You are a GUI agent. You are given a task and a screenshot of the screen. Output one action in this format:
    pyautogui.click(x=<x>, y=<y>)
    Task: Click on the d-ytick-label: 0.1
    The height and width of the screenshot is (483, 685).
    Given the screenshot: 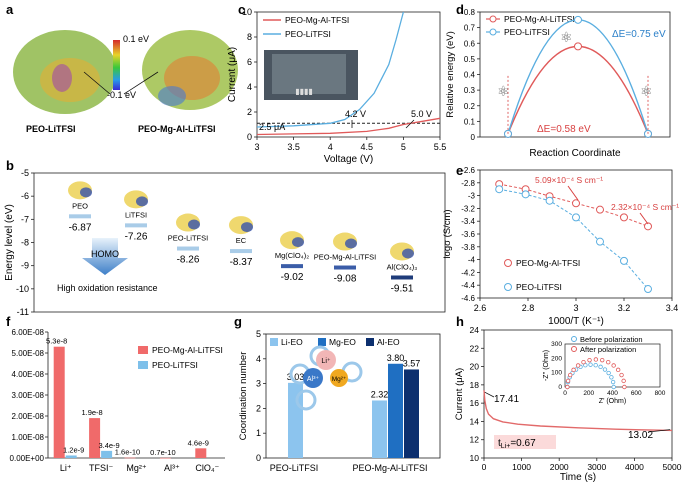 What is the action you would take?
    pyautogui.click(x=470, y=121)
    